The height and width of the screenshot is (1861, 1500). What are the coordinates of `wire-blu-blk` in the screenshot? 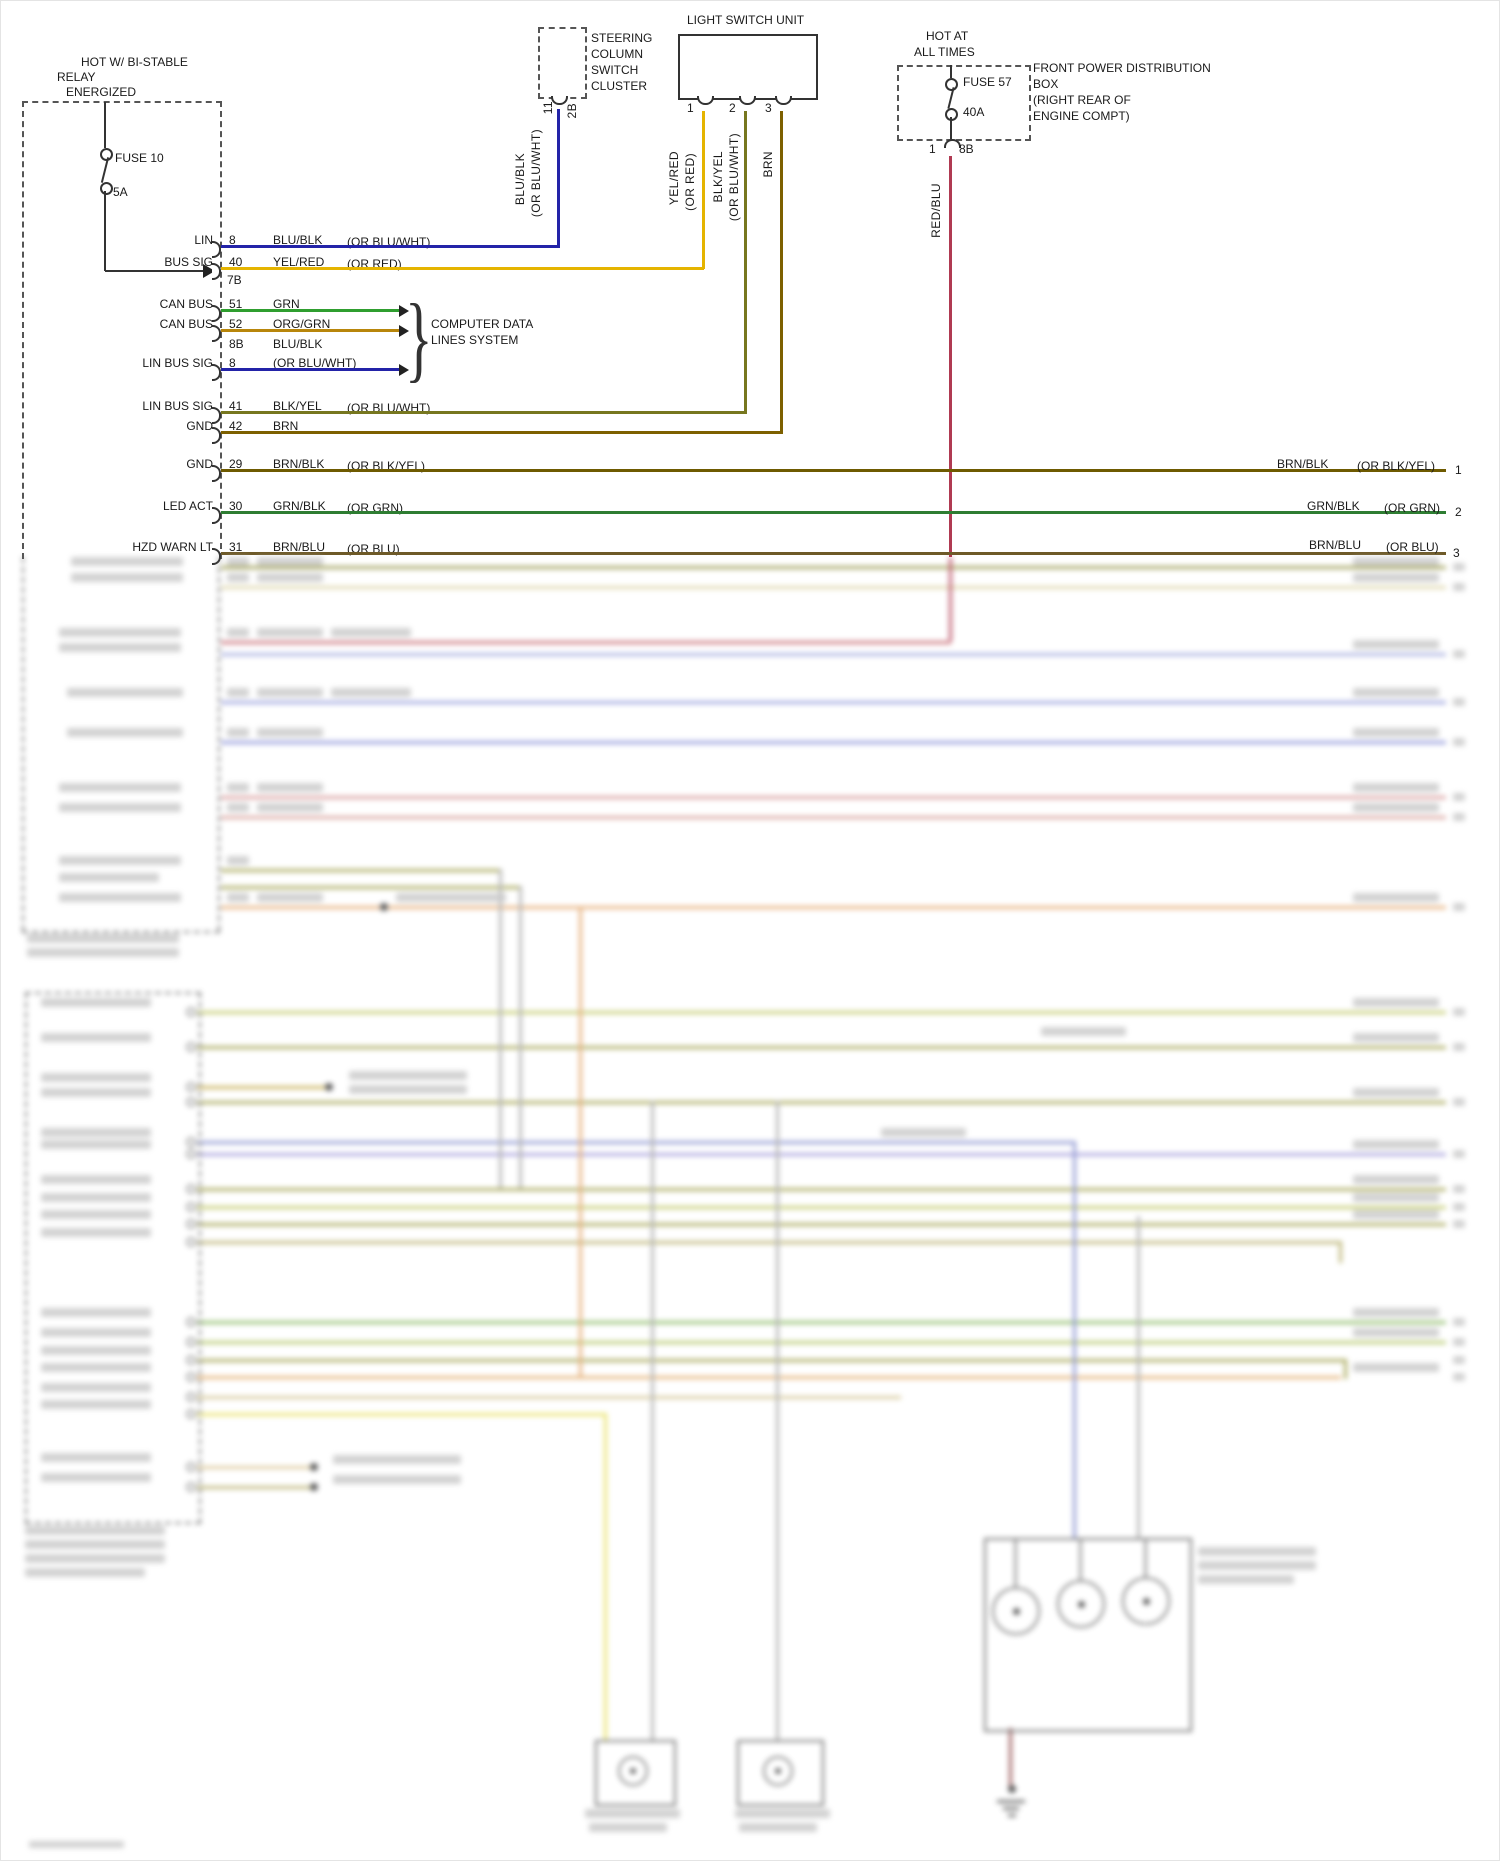 It's located at (390, 246).